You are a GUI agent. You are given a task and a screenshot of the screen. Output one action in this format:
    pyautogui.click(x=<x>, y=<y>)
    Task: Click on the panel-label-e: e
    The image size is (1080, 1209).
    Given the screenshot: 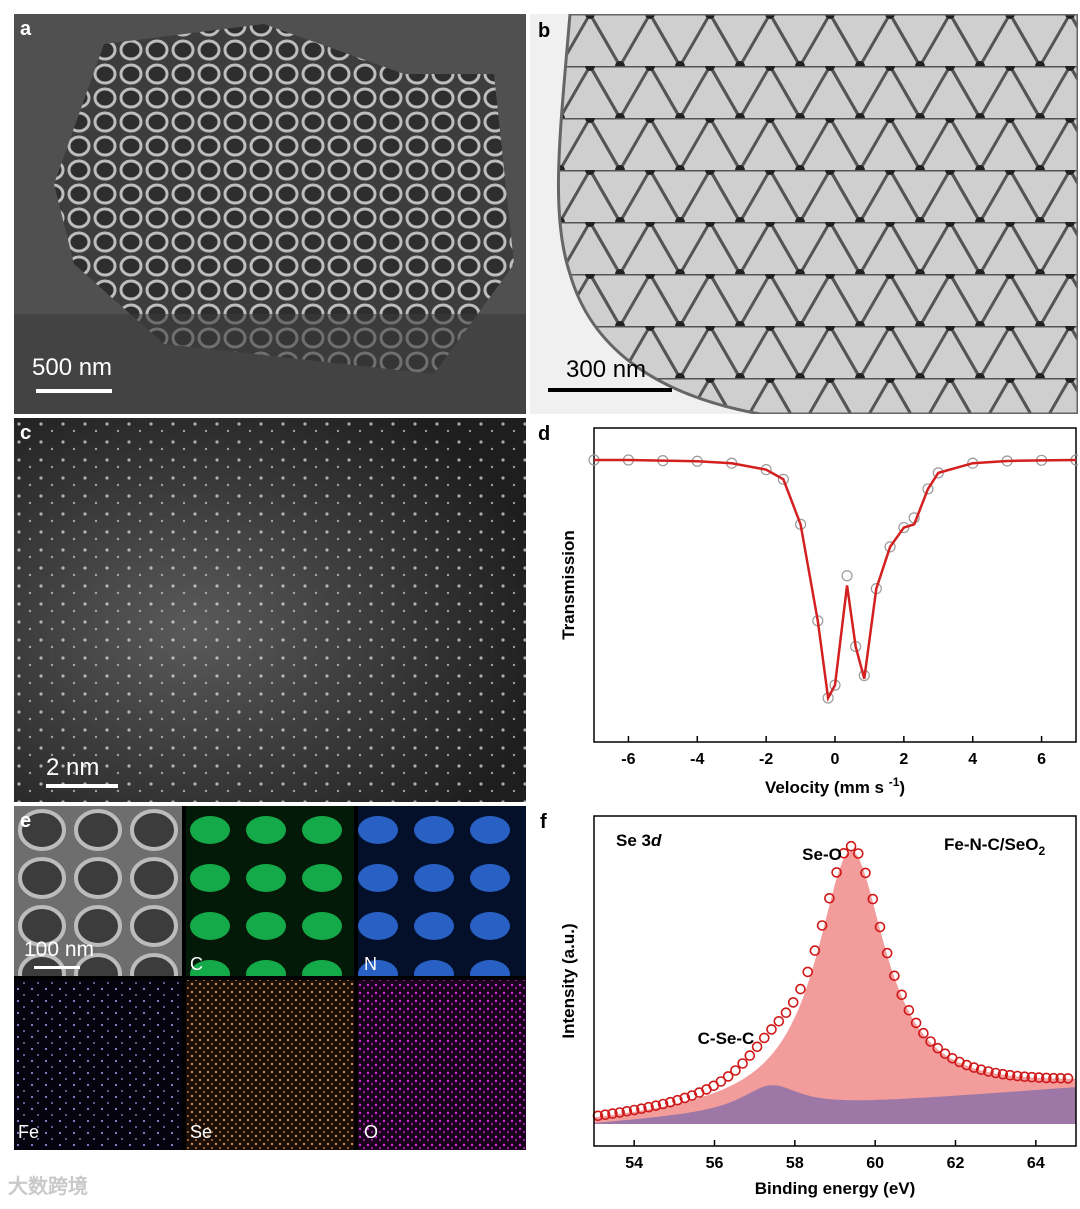 What is the action you would take?
    pyautogui.click(x=26, y=821)
    